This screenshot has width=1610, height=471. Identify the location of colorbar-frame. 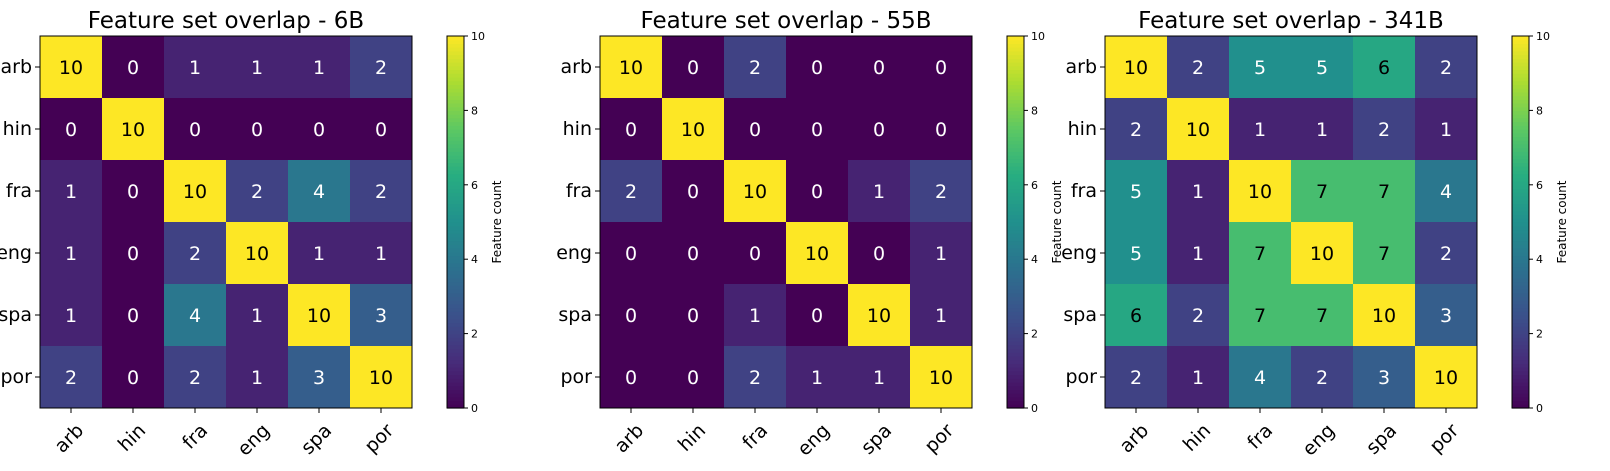
(455, 222).